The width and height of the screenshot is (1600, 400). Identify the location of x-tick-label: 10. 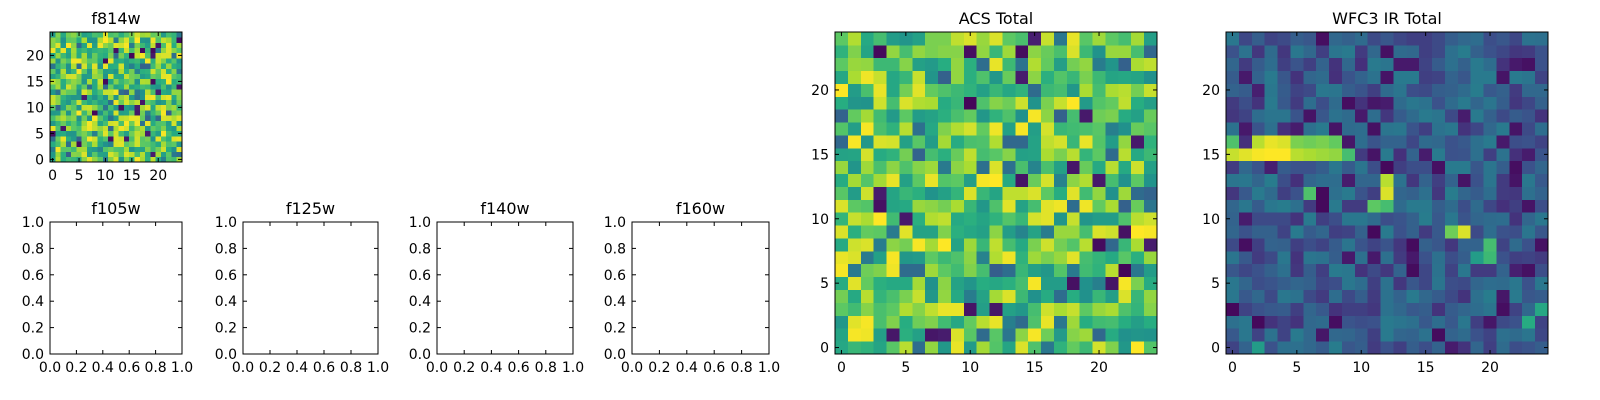
(970, 368).